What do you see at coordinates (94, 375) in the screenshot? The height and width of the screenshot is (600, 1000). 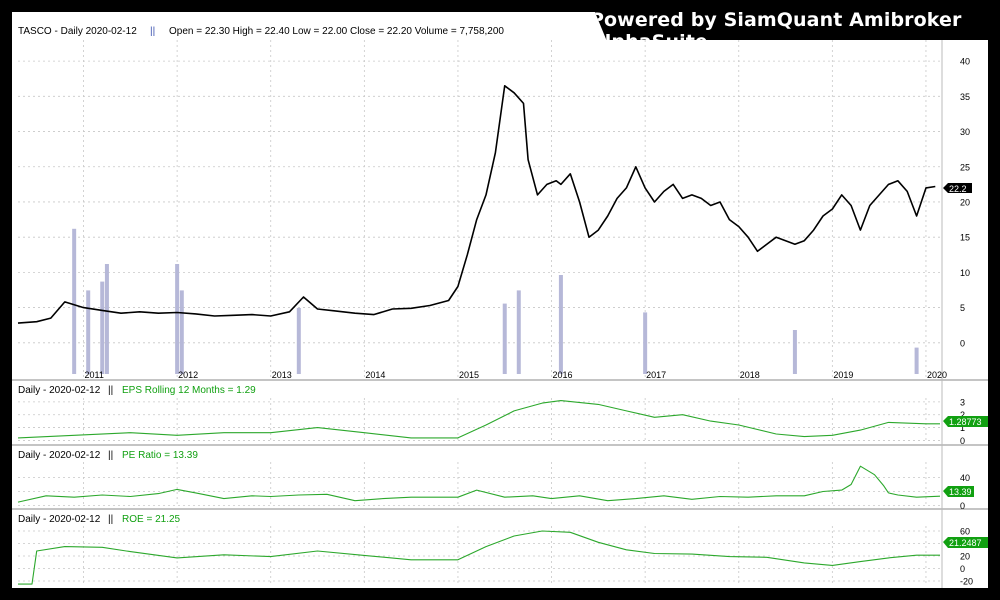 I see `x-tick-label: 2011` at bounding box center [94, 375].